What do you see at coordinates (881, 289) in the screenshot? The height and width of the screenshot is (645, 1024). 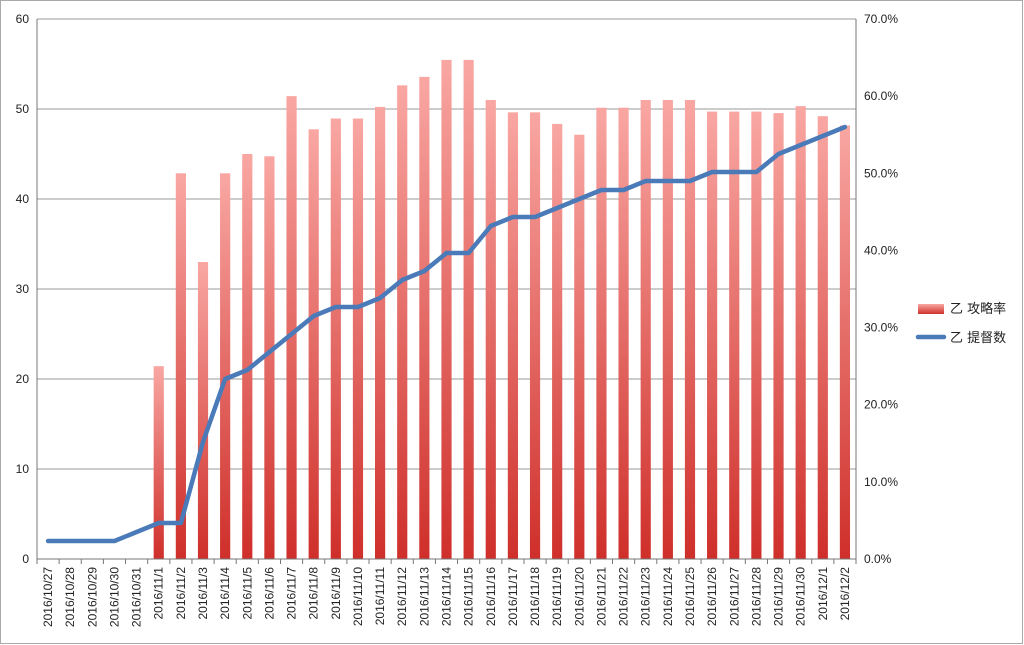 I see `right-axis-tick-labels: 0.0% 10.0% 20.0% 30.0% 40.0% 50.0% 60.0% 70.0%` at bounding box center [881, 289].